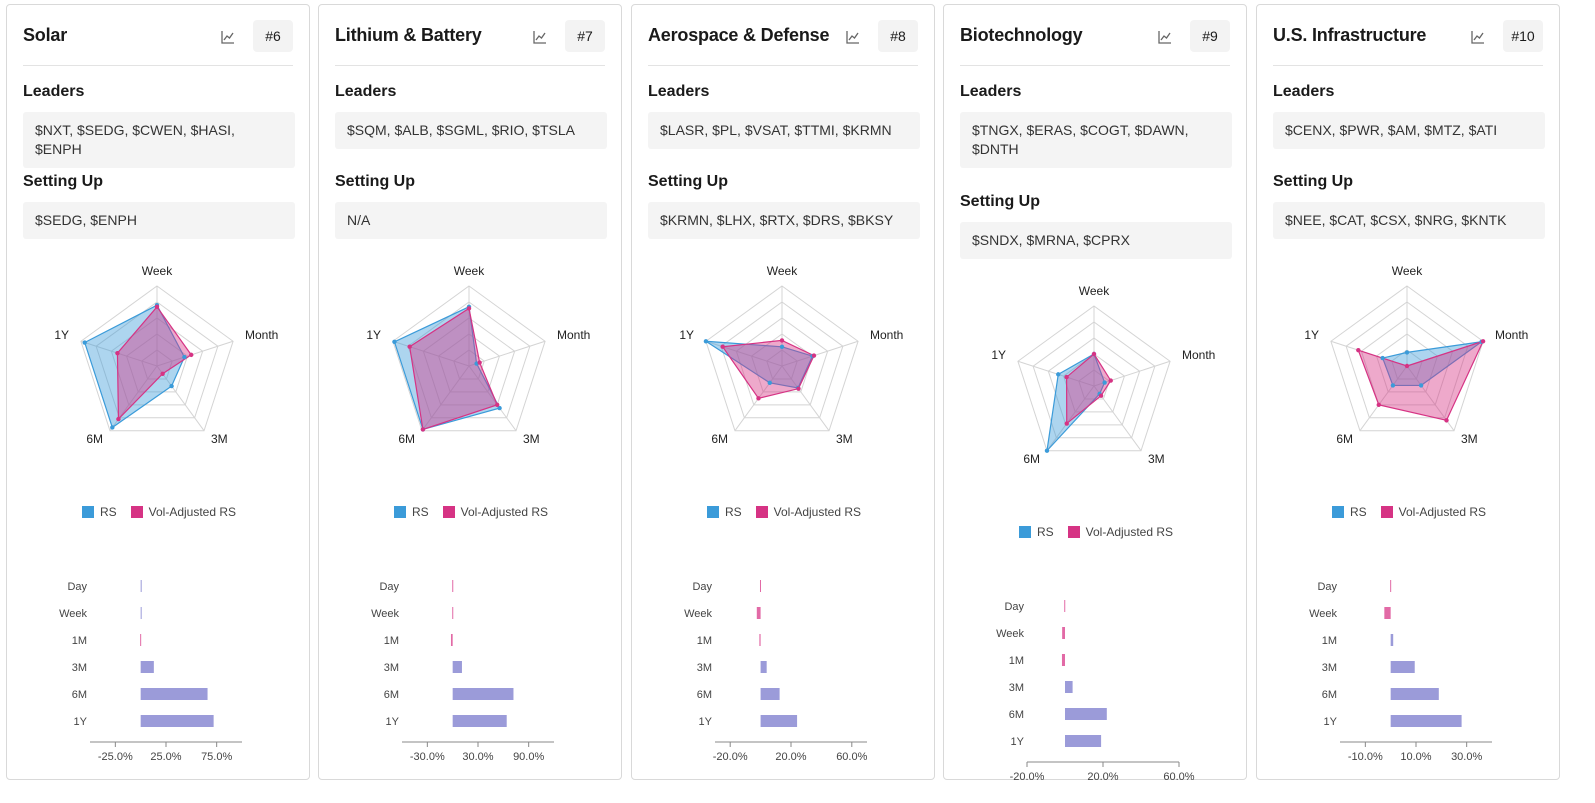 The height and width of the screenshot is (803, 1595). What do you see at coordinates (758, 613) in the screenshot?
I see `bar-week` at bounding box center [758, 613].